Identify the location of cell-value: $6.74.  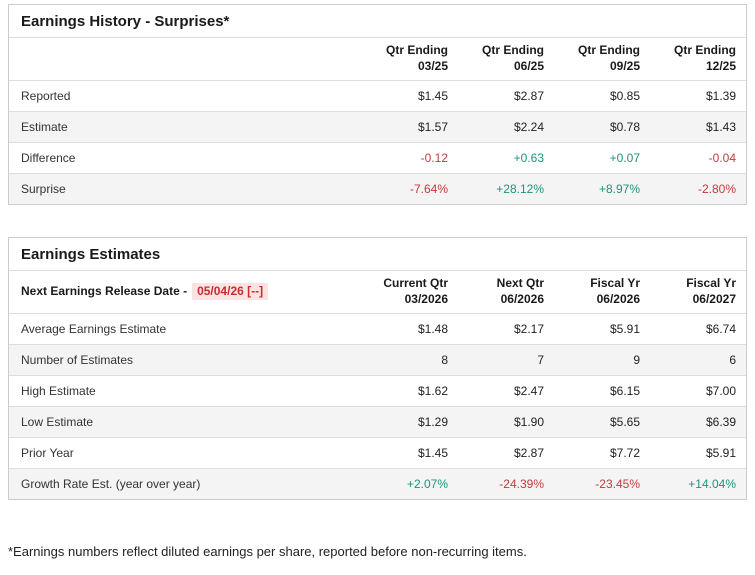
(698, 329).